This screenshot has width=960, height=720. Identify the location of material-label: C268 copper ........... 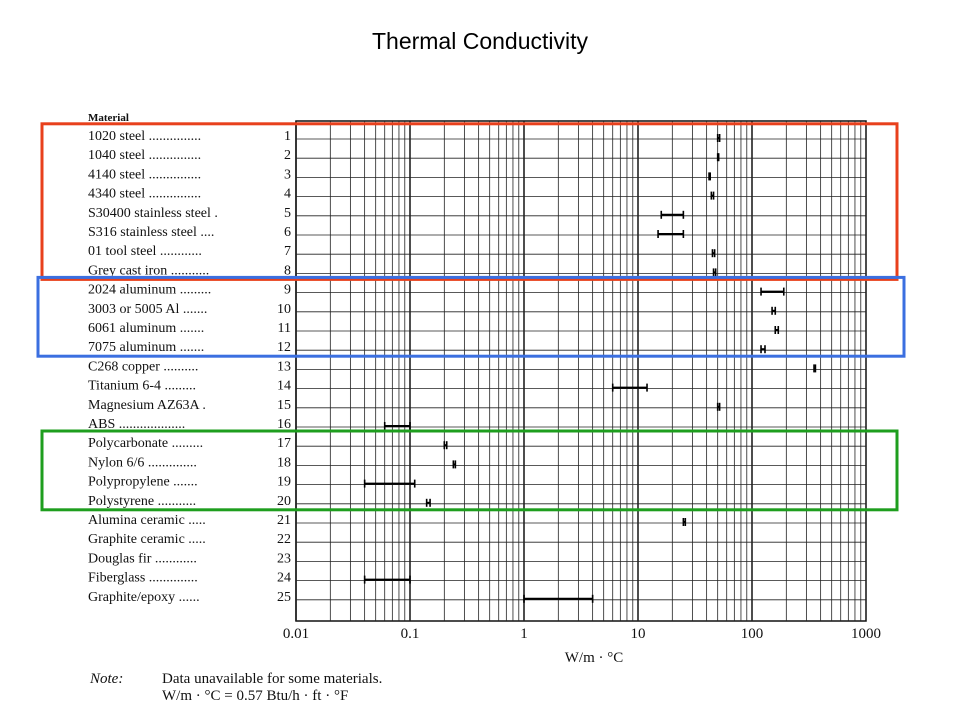
(143, 366).